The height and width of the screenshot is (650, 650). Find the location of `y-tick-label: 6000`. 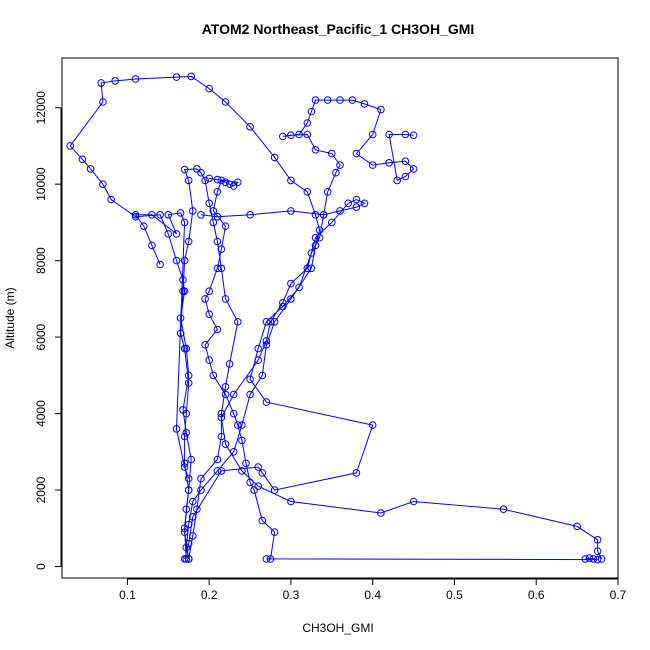

y-tick-label: 6000 is located at coordinates (41, 336).